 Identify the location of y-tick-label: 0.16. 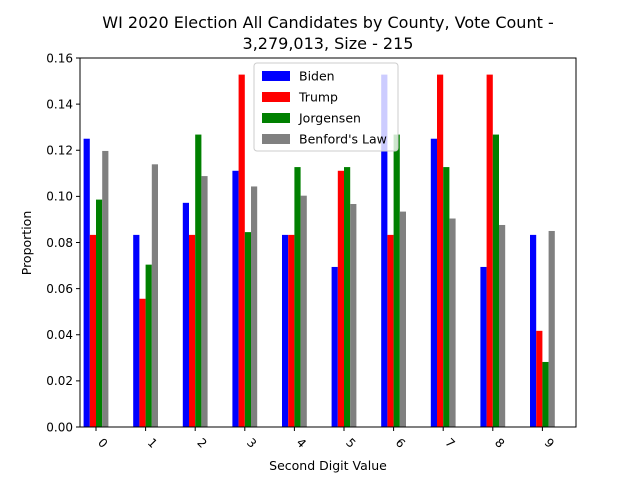
(59, 58).